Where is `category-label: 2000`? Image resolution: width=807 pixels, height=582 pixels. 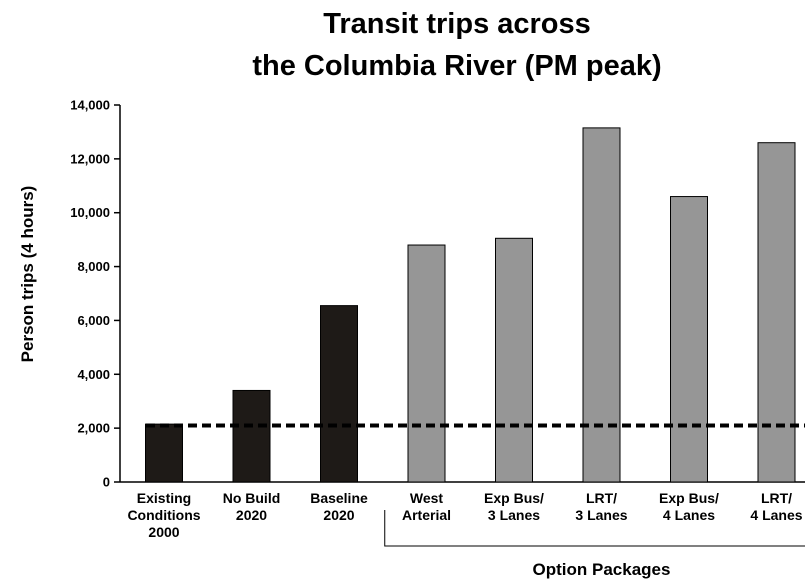
category-label: 2000 is located at coordinates (163, 532).